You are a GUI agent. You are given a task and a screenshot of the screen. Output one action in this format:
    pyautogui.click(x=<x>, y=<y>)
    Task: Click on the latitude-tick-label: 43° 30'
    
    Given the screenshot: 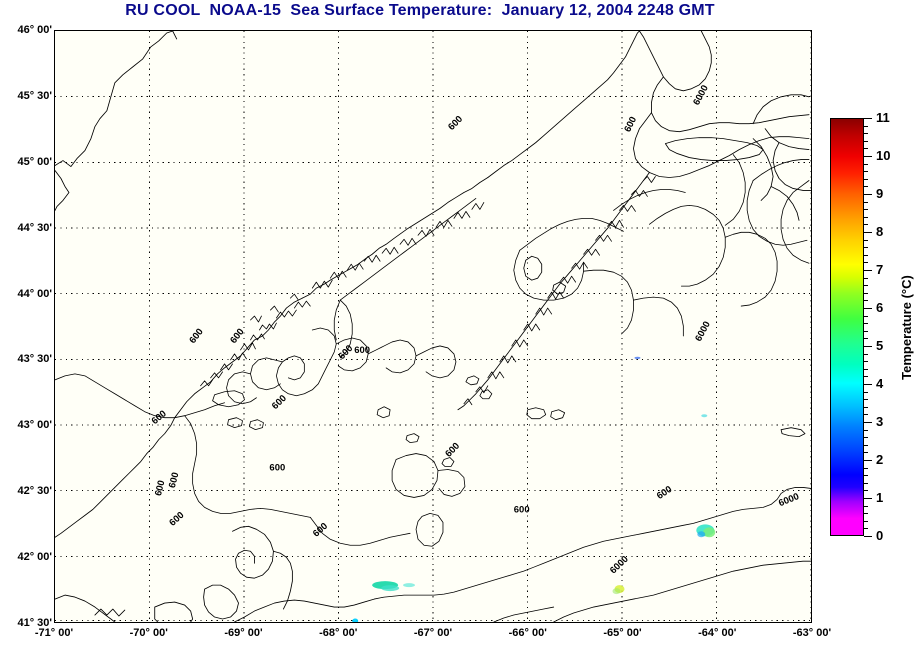 What is the action you would take?
    pyautogui.click(x=34, y=359)
    